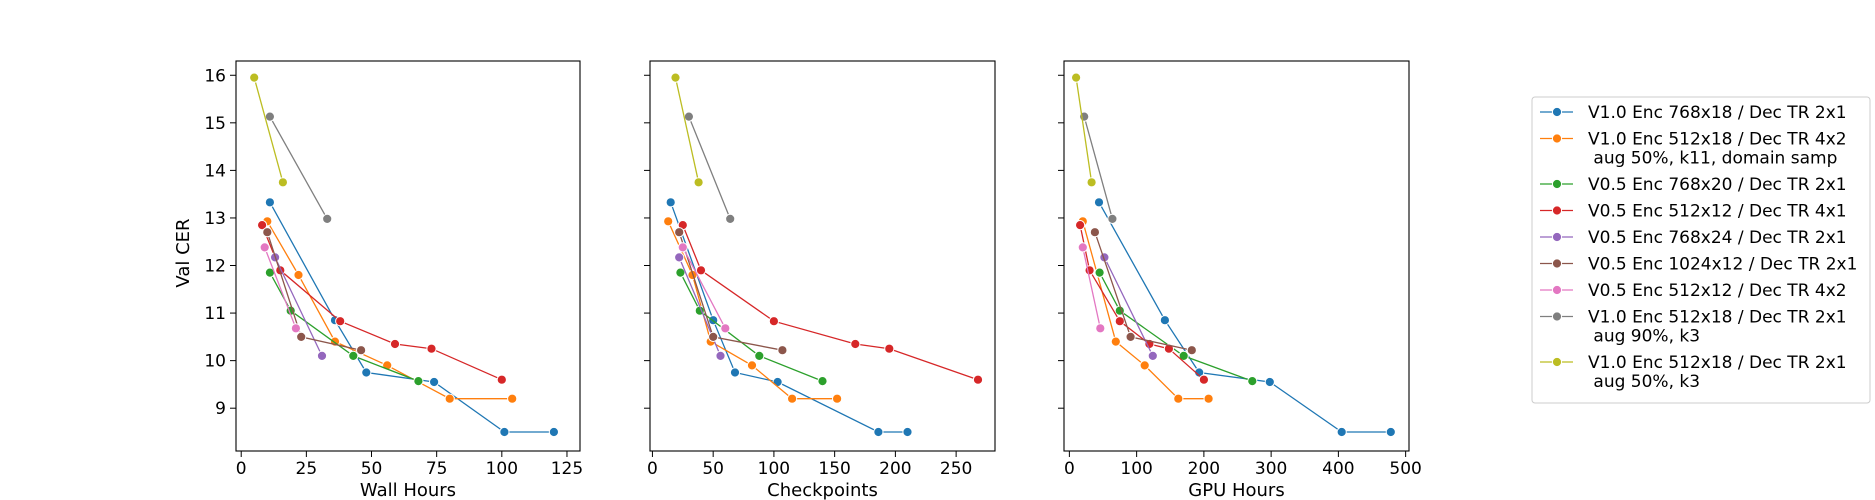 The image size is (1875, 500). What do you see at coordinates (307, 469) in the screenshot?
I see `x-tick-label: 25` at bounding box center [307, 469].